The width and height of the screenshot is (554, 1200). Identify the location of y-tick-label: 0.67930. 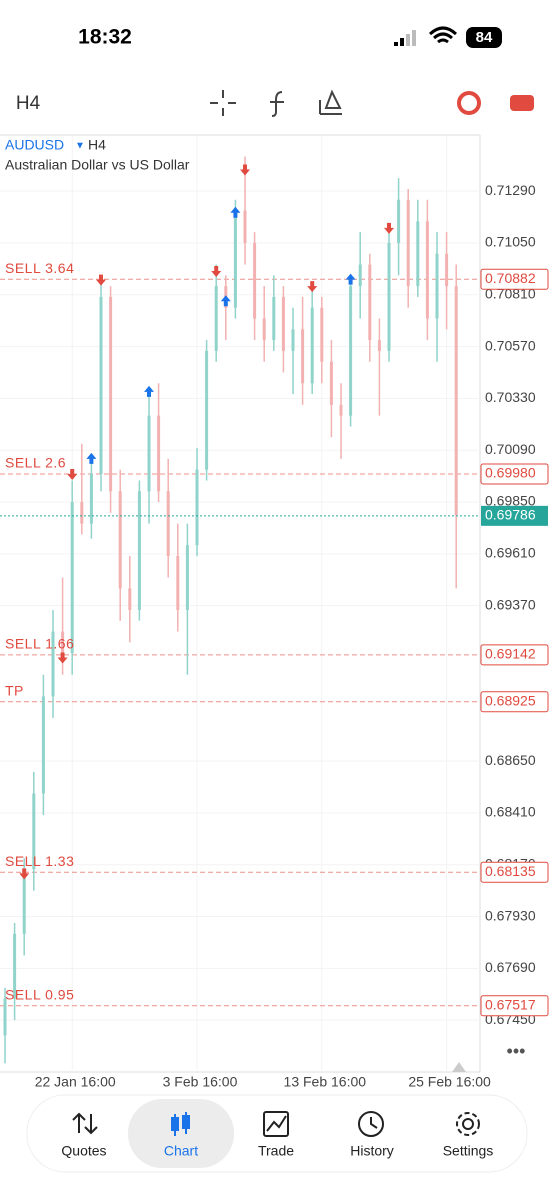
(510, 915).